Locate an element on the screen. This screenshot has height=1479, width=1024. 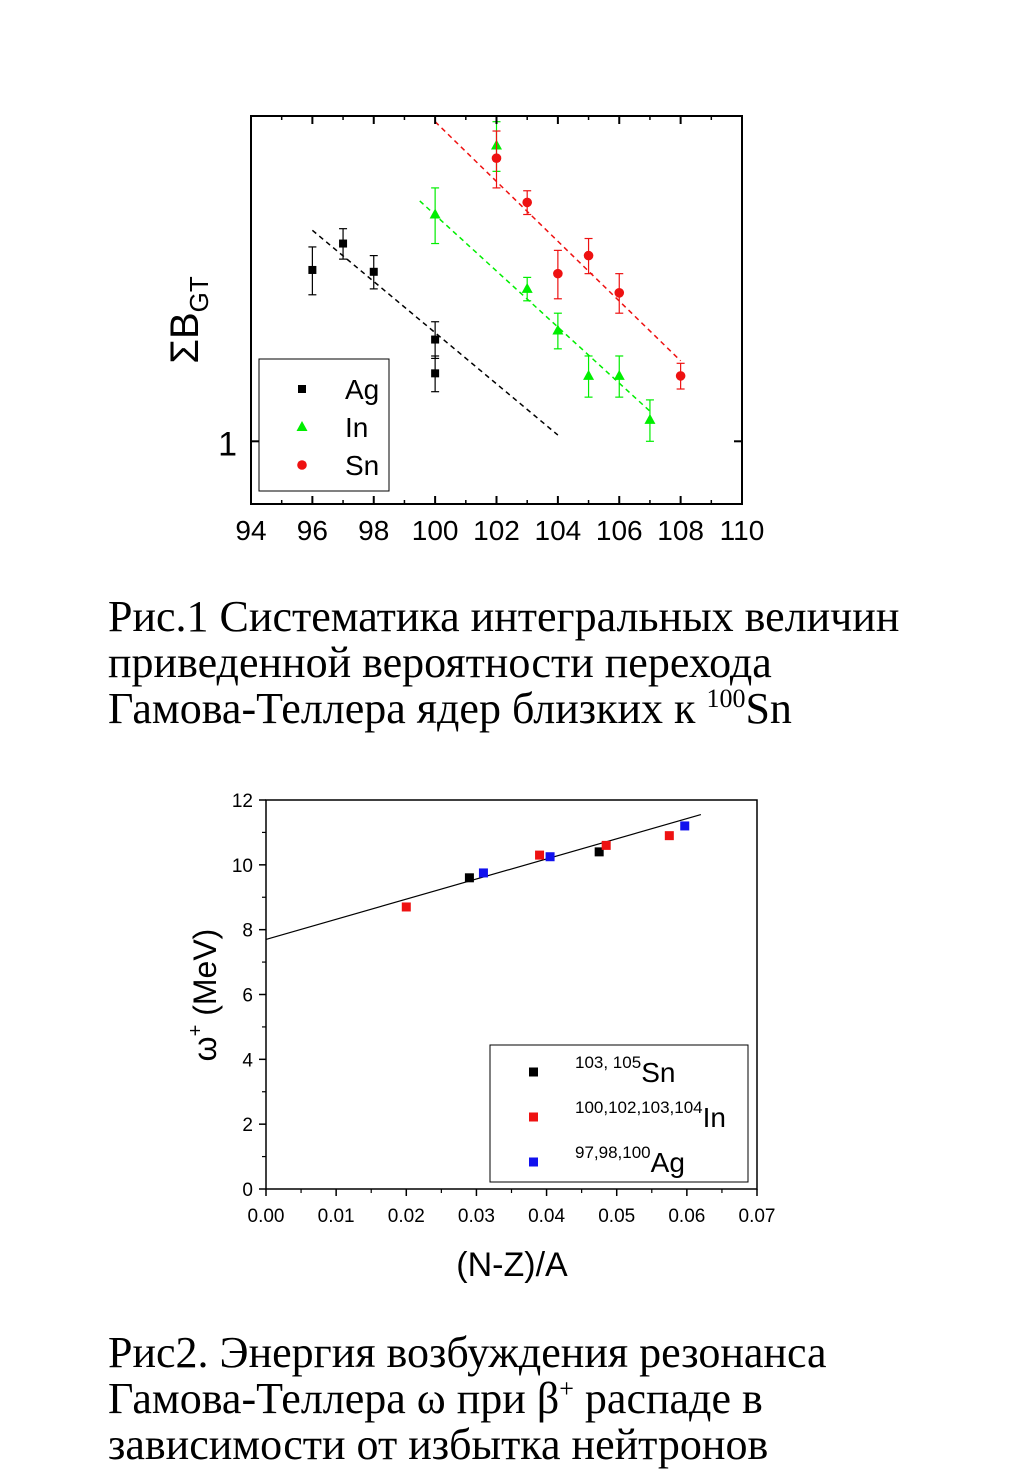
x-tick-label: 110 is located at coordinates (742, 530).